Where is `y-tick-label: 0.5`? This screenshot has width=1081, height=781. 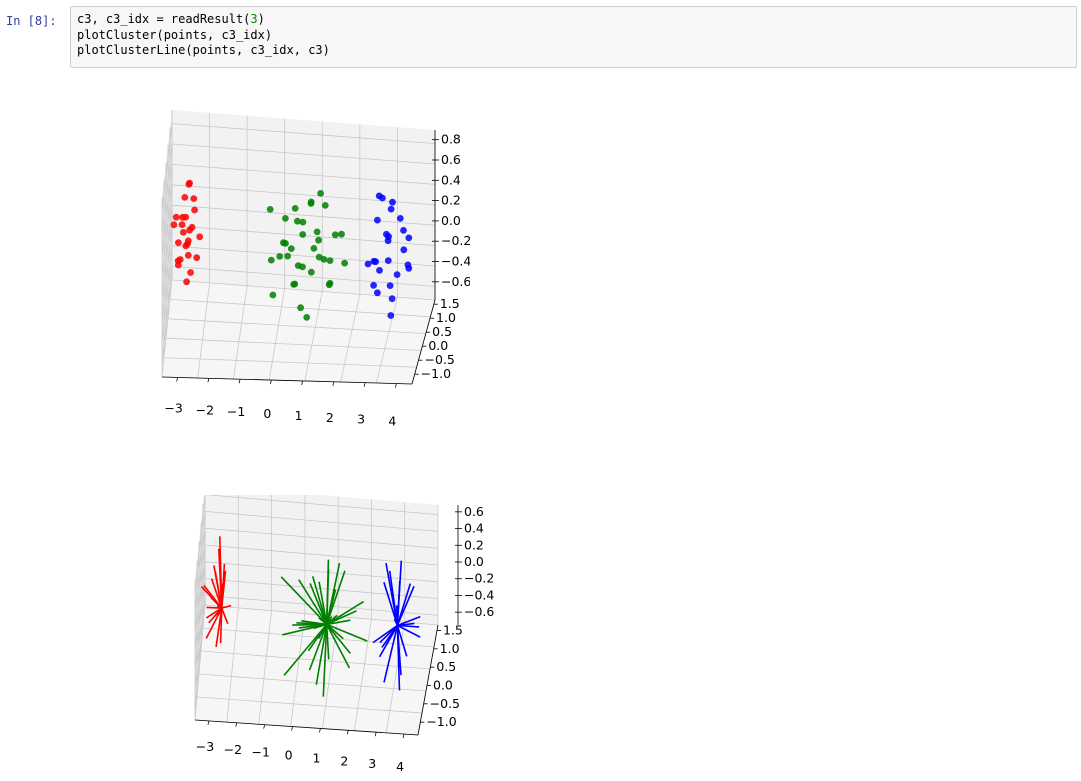 y-tick-label: 0.5 is located at coordinates (442, 331).